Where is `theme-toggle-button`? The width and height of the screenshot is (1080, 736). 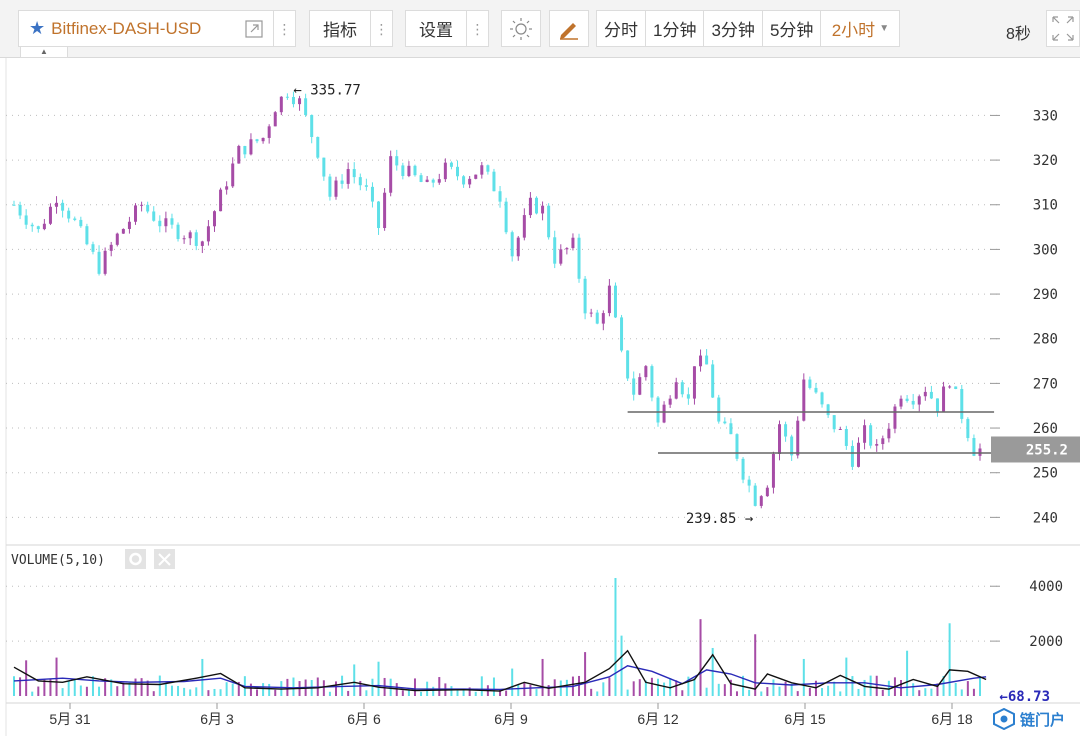 theme-toggle-button is located at coordinates (521, 28).